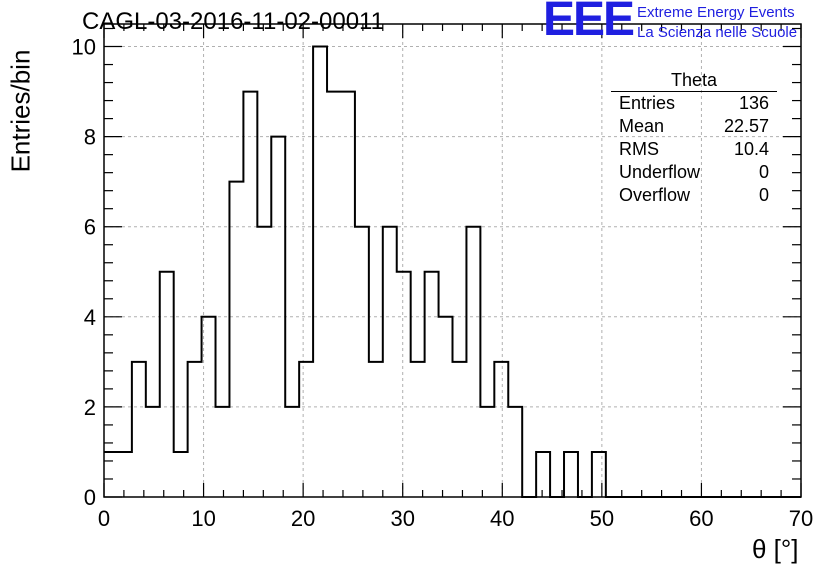  Describe the element at coordinates (639, 149) in the screenshot. I see `stats-label: RMS` at that location.